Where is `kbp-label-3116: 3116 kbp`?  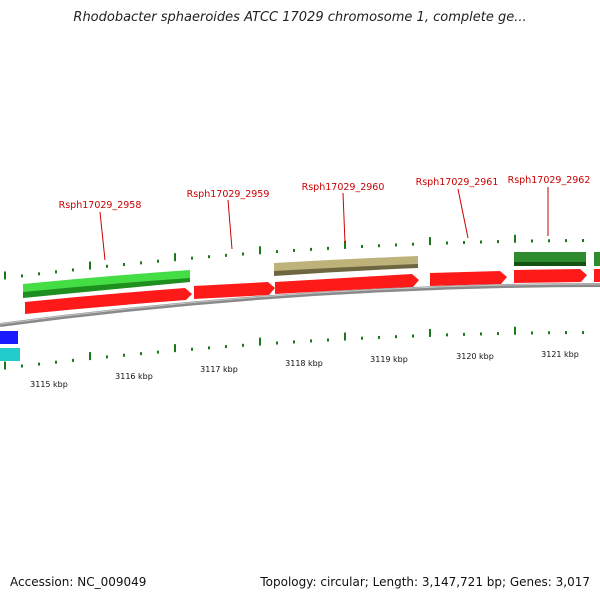 kbp-label-3116: 3116 kbp is located at coordinates (134, 376).